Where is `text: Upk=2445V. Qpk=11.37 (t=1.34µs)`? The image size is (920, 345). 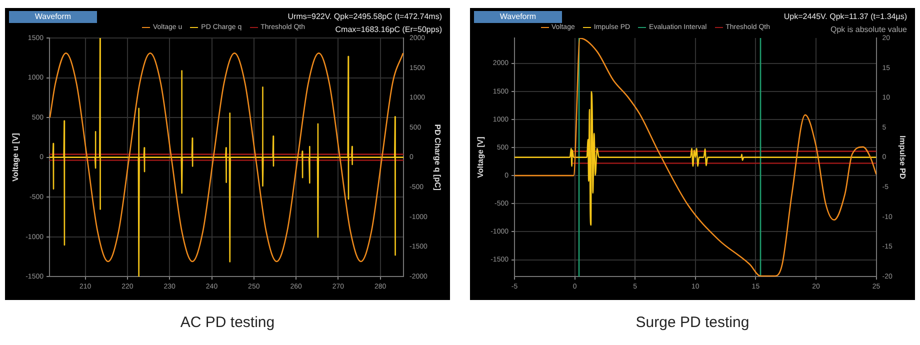 text: Upk=2445V. Qpk=11.37 (t=1.34µs) is located at coordinates (845, 16).